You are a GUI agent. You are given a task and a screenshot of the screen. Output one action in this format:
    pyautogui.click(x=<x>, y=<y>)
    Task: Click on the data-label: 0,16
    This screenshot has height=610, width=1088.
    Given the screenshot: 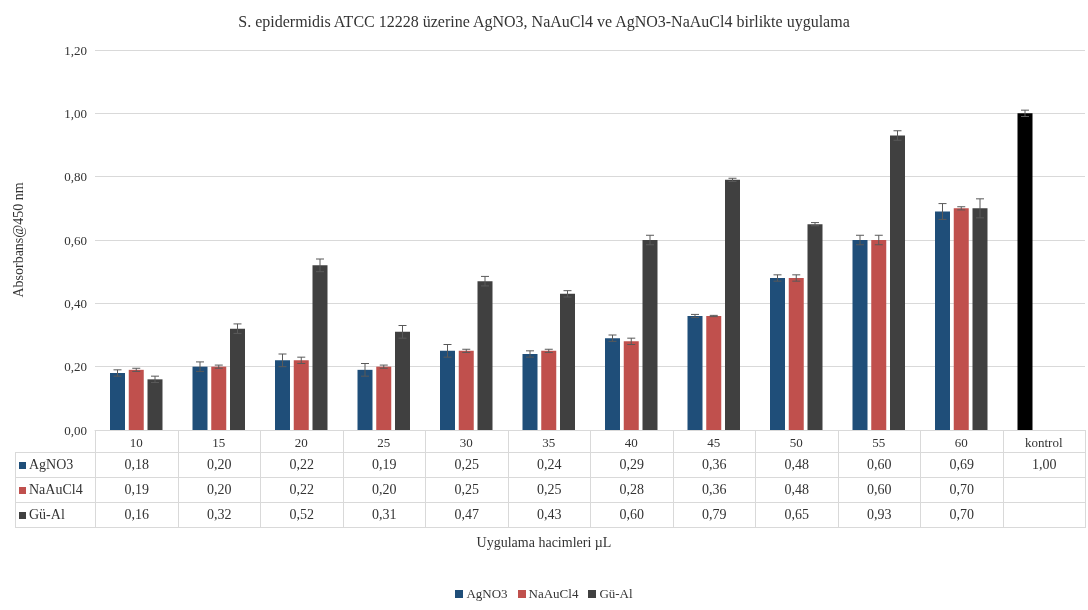 What is the action you would take?
    pyautogui.click(x=137, y=515)
    